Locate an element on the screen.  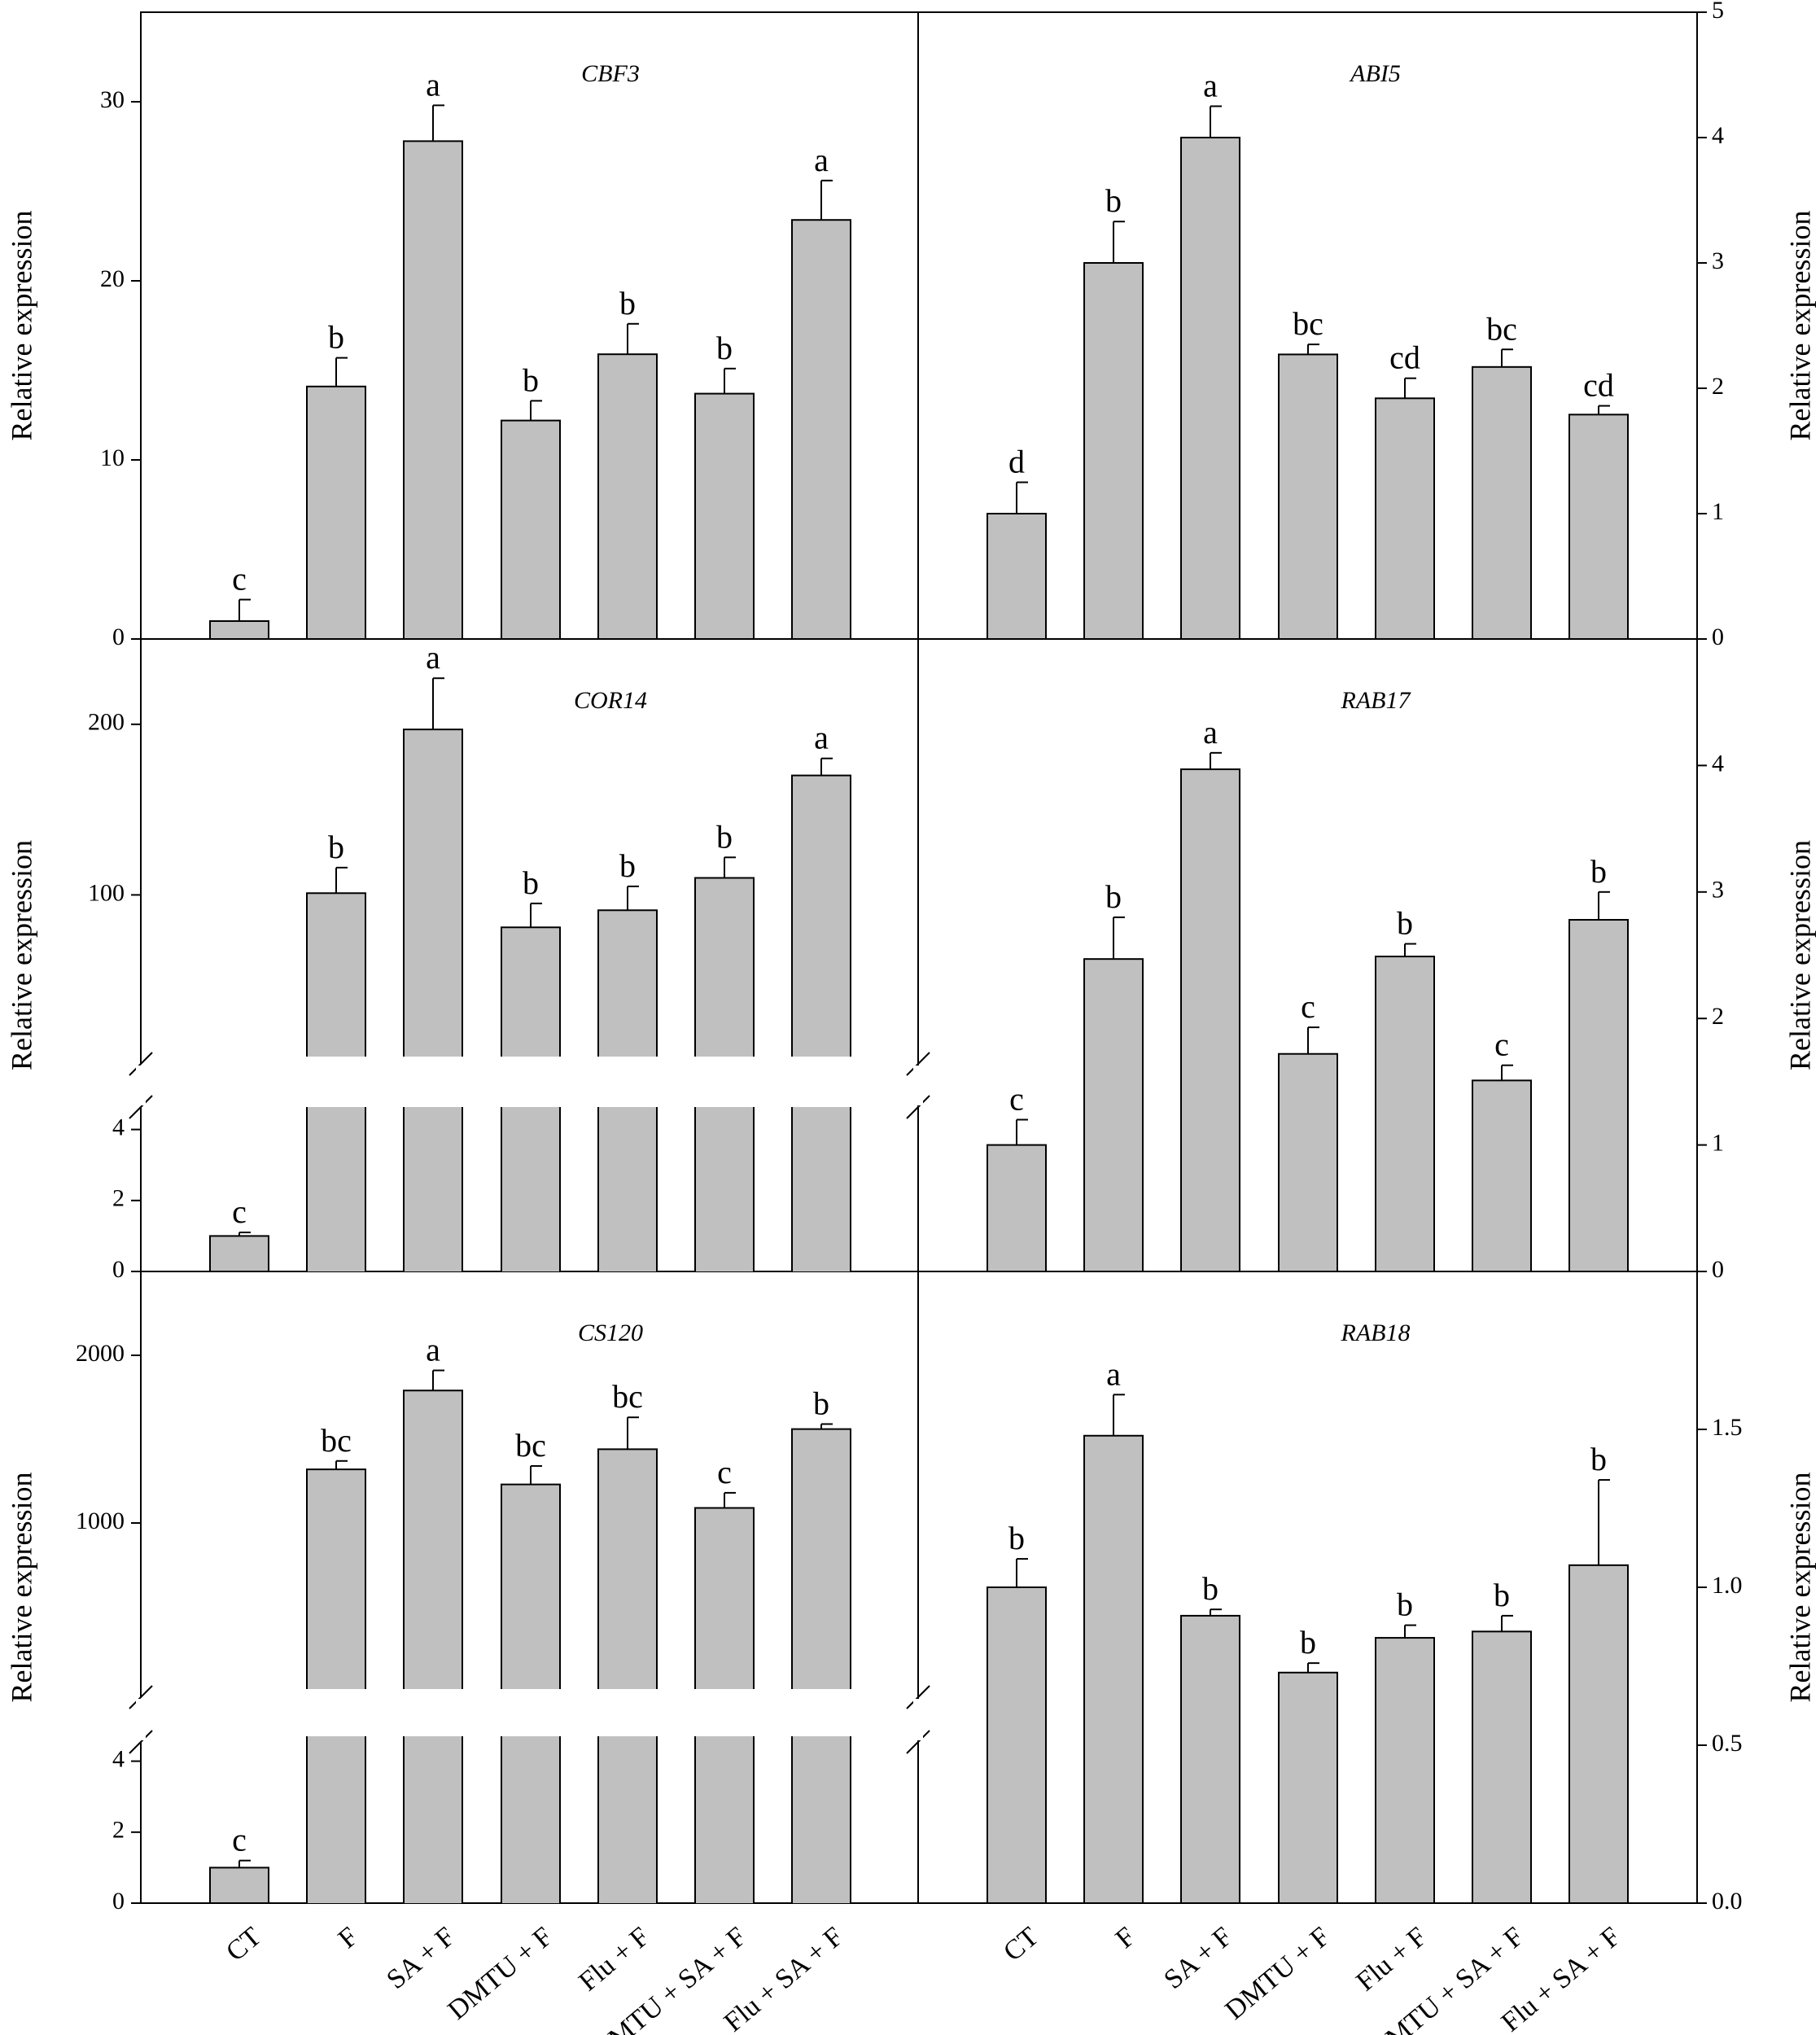
category-label-right-2: SA + F is located at coordinates (1198, 1958).